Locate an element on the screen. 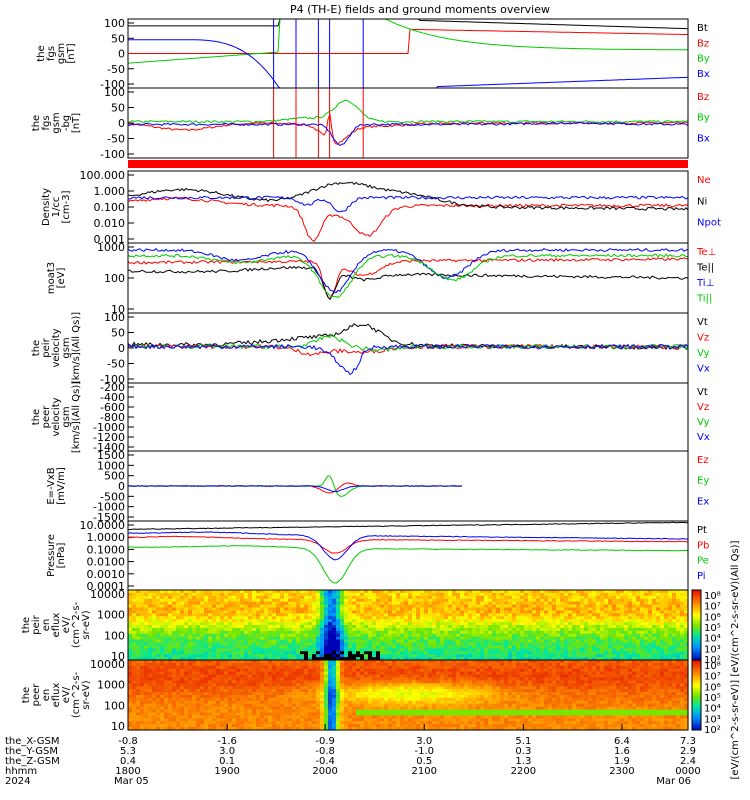 This screenshot has width=750, height=800. ytick-label: 1000 is located at coordinates (111, 685).